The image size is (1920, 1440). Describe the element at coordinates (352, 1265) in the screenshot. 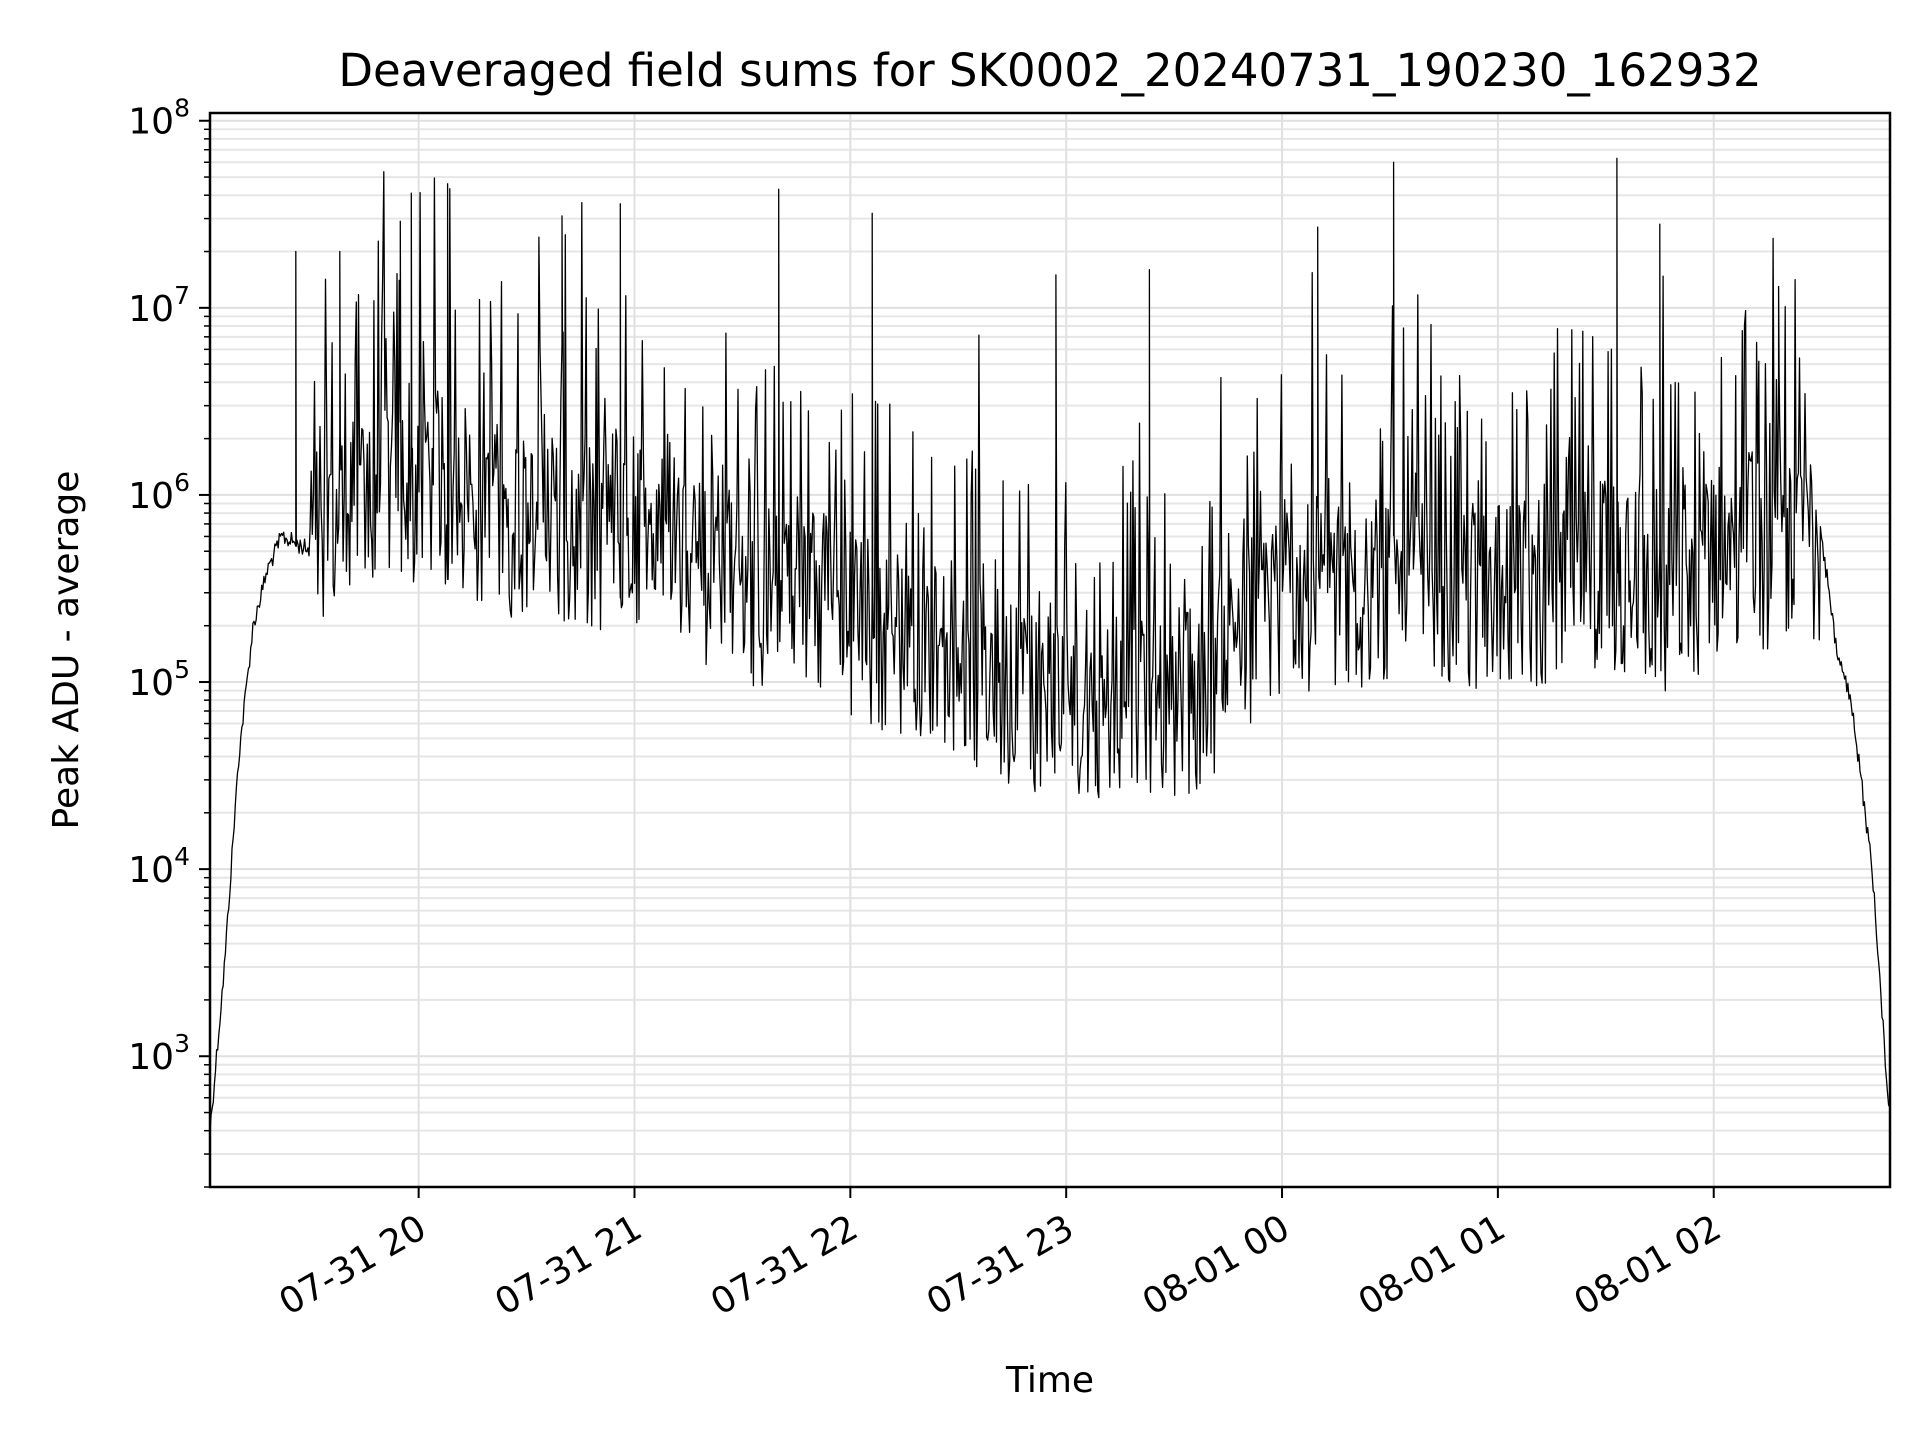

I see `x-tick-label: 07-31 20` at that location.